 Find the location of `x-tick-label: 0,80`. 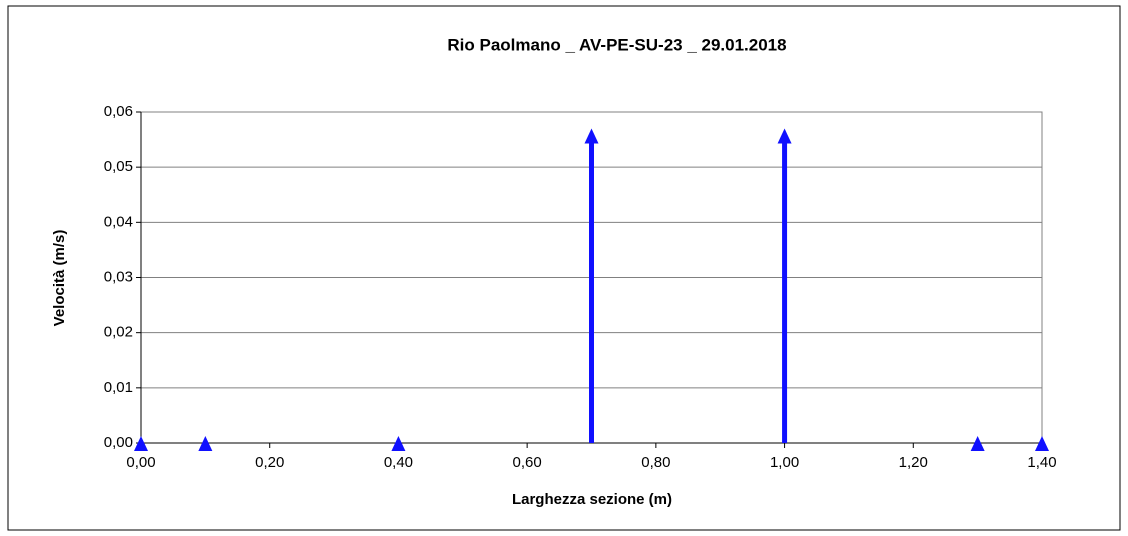

x-tick-label: 0,80 is located at coordinates (655, 462).